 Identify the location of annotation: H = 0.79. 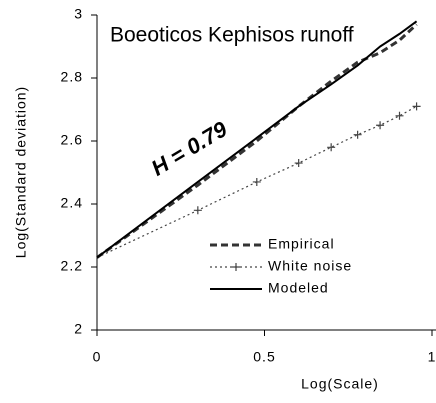
(189, 148).